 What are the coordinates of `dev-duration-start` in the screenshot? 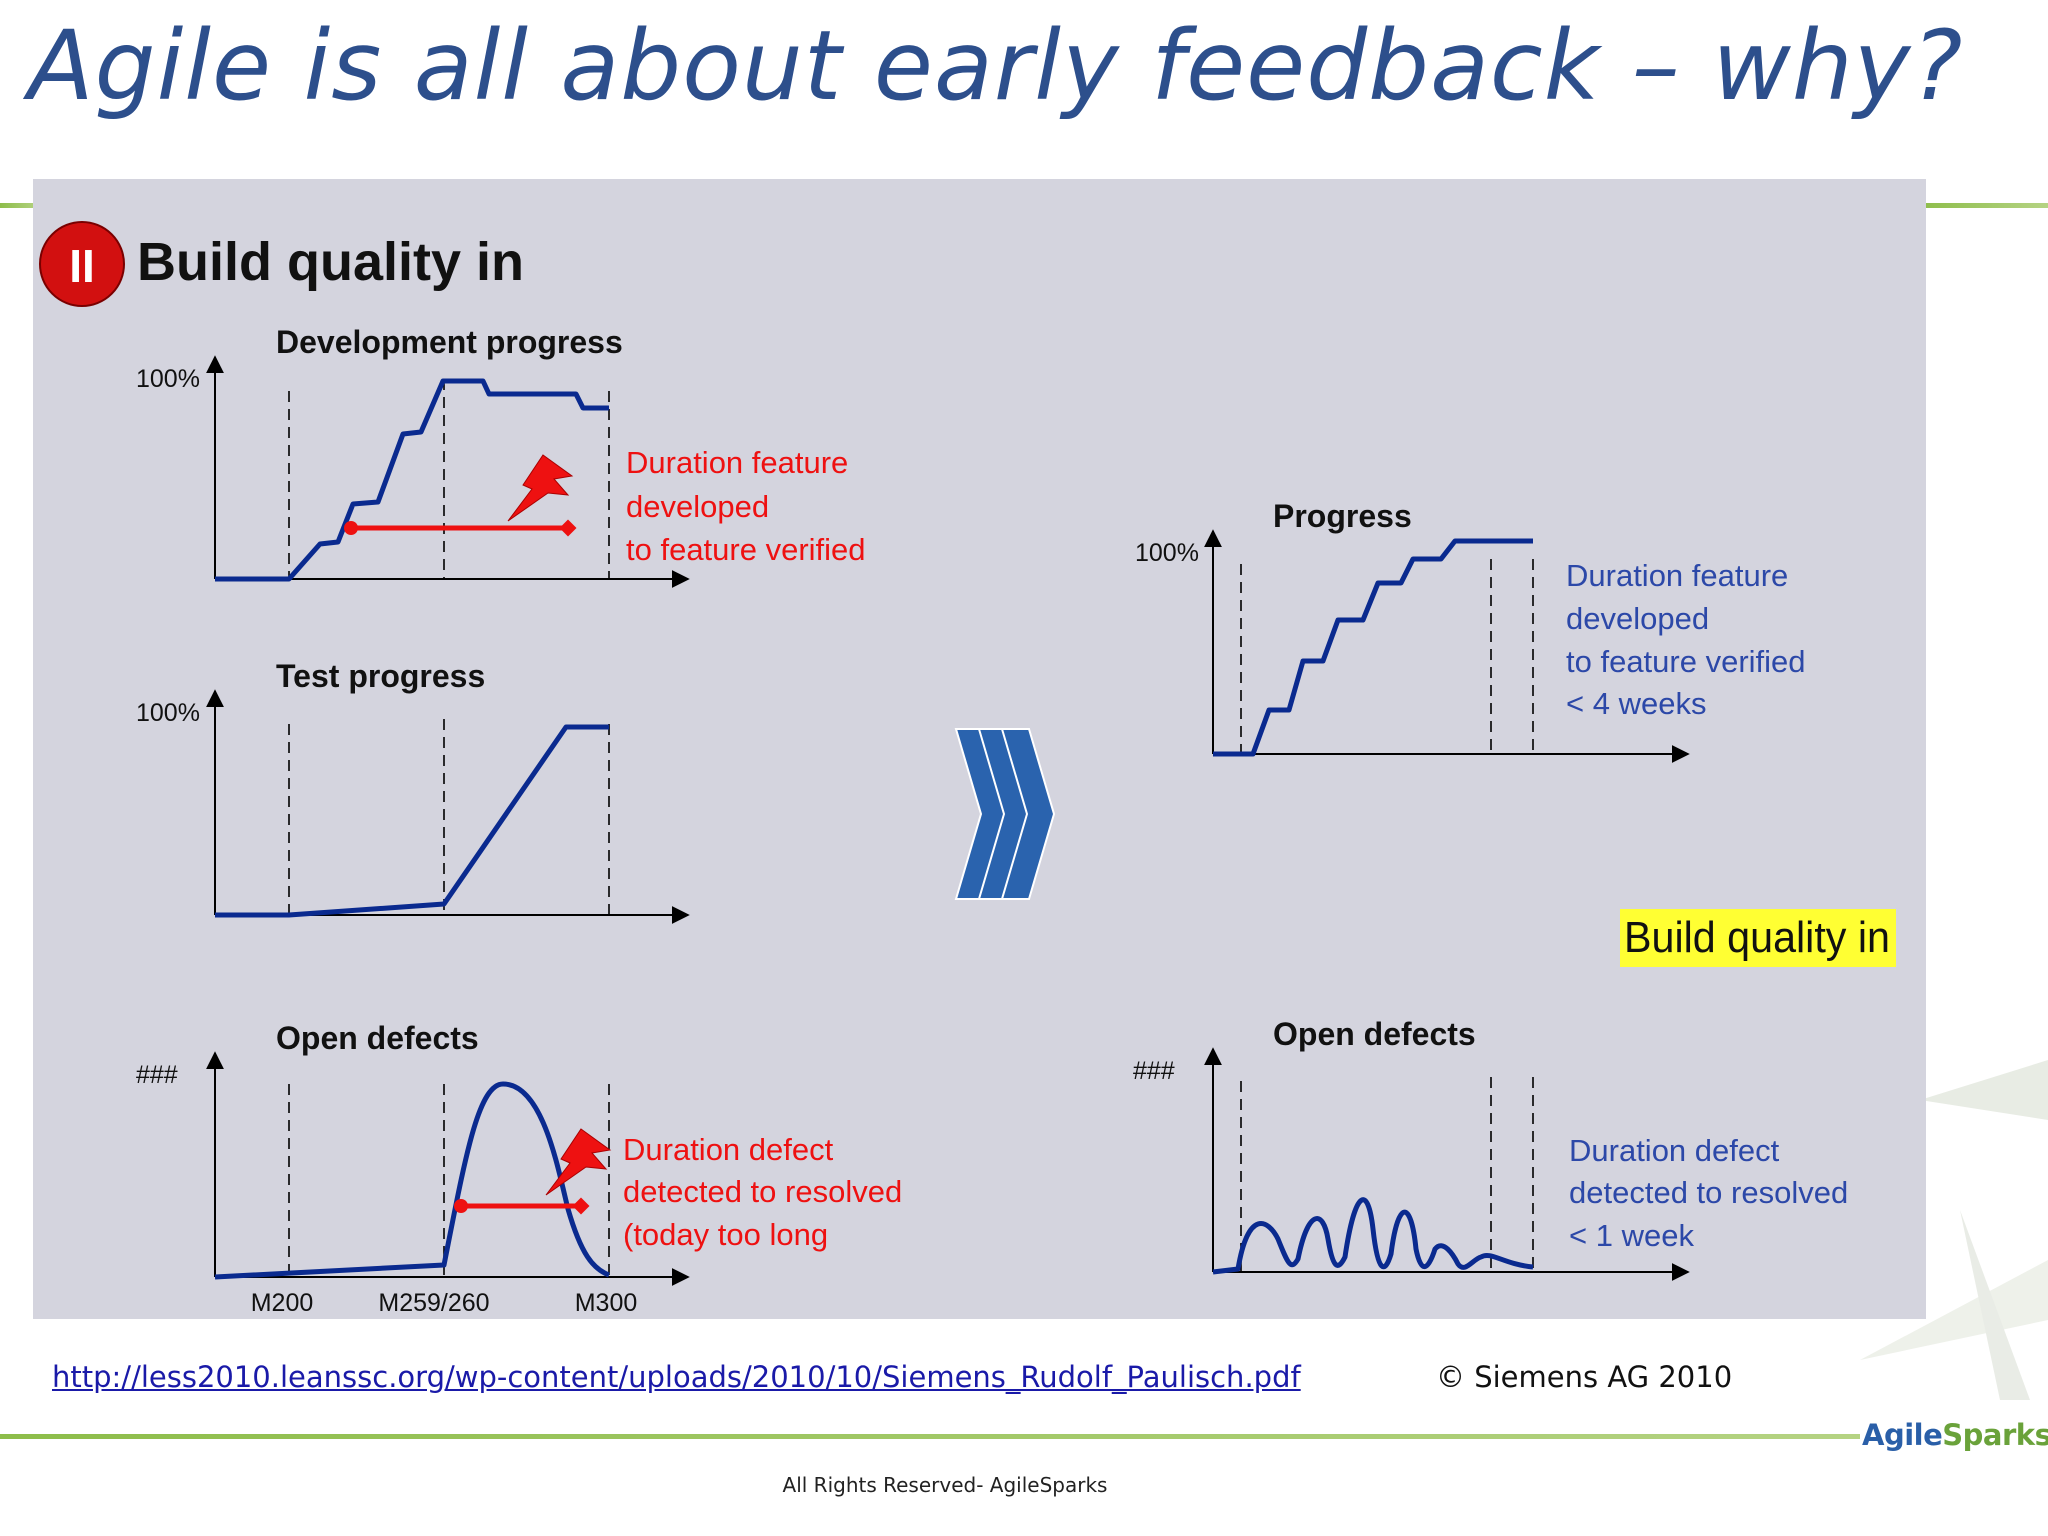 It's located at (351, 528).